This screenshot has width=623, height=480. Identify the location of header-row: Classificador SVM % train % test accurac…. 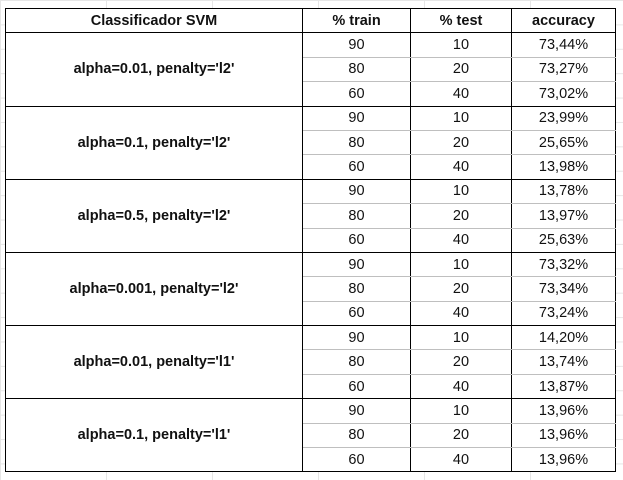
(310, 20).